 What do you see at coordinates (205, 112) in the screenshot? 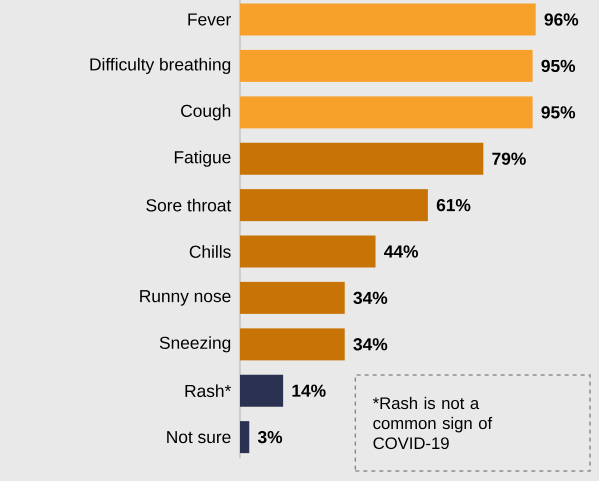
I see `y-tick-label: Cough` at bounding box center [205, 112].